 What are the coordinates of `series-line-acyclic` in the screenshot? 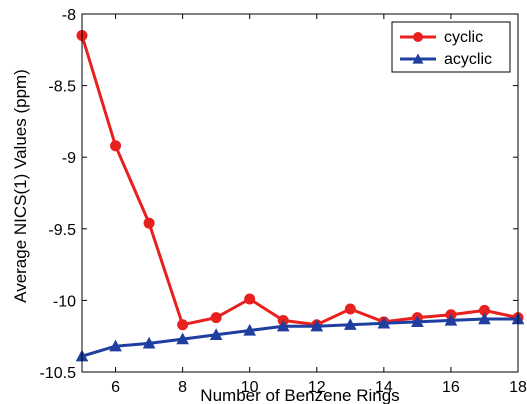 It's located at (299, 337).